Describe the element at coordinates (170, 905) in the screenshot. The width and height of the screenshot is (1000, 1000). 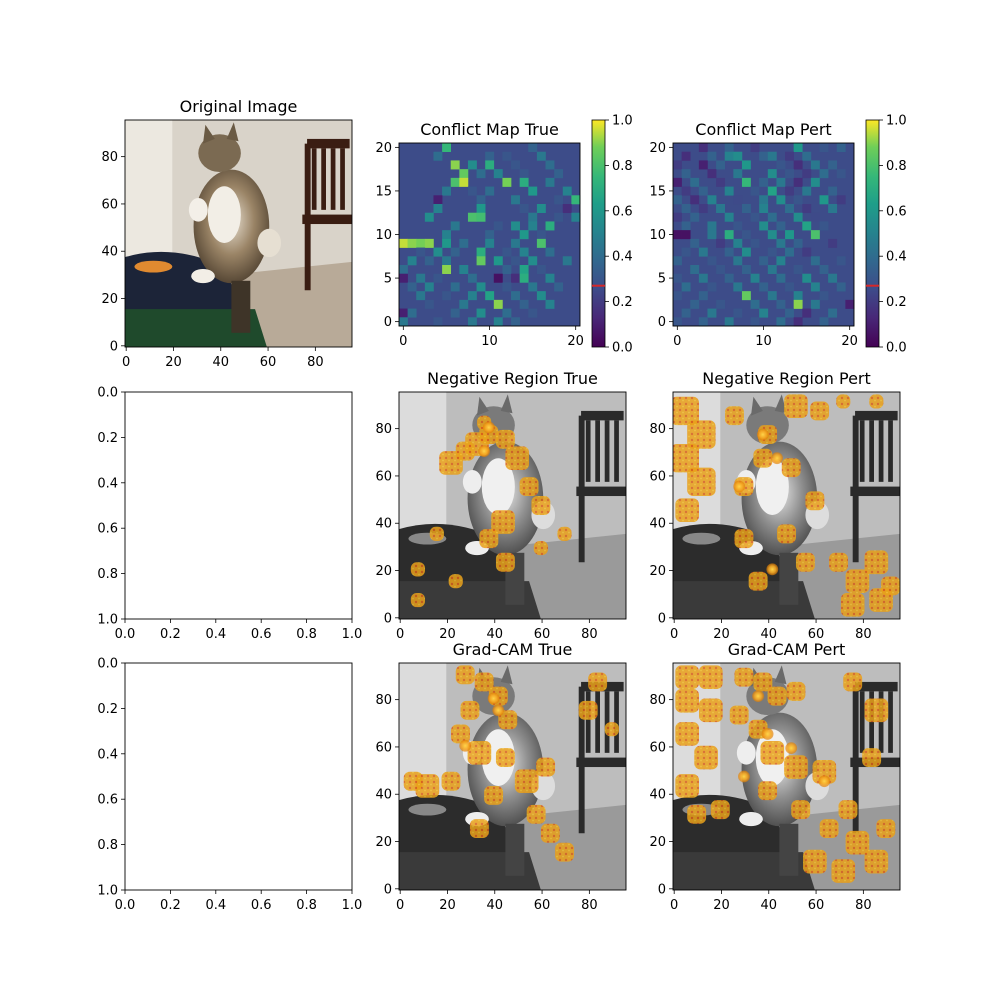
I see `x-tick-label: 0.2` at that location.